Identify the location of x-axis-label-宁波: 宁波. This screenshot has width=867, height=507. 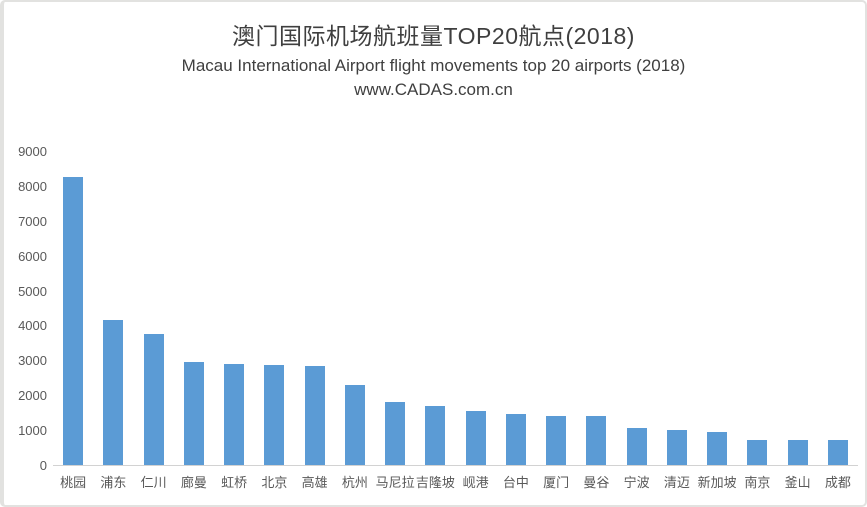
(636, 482).